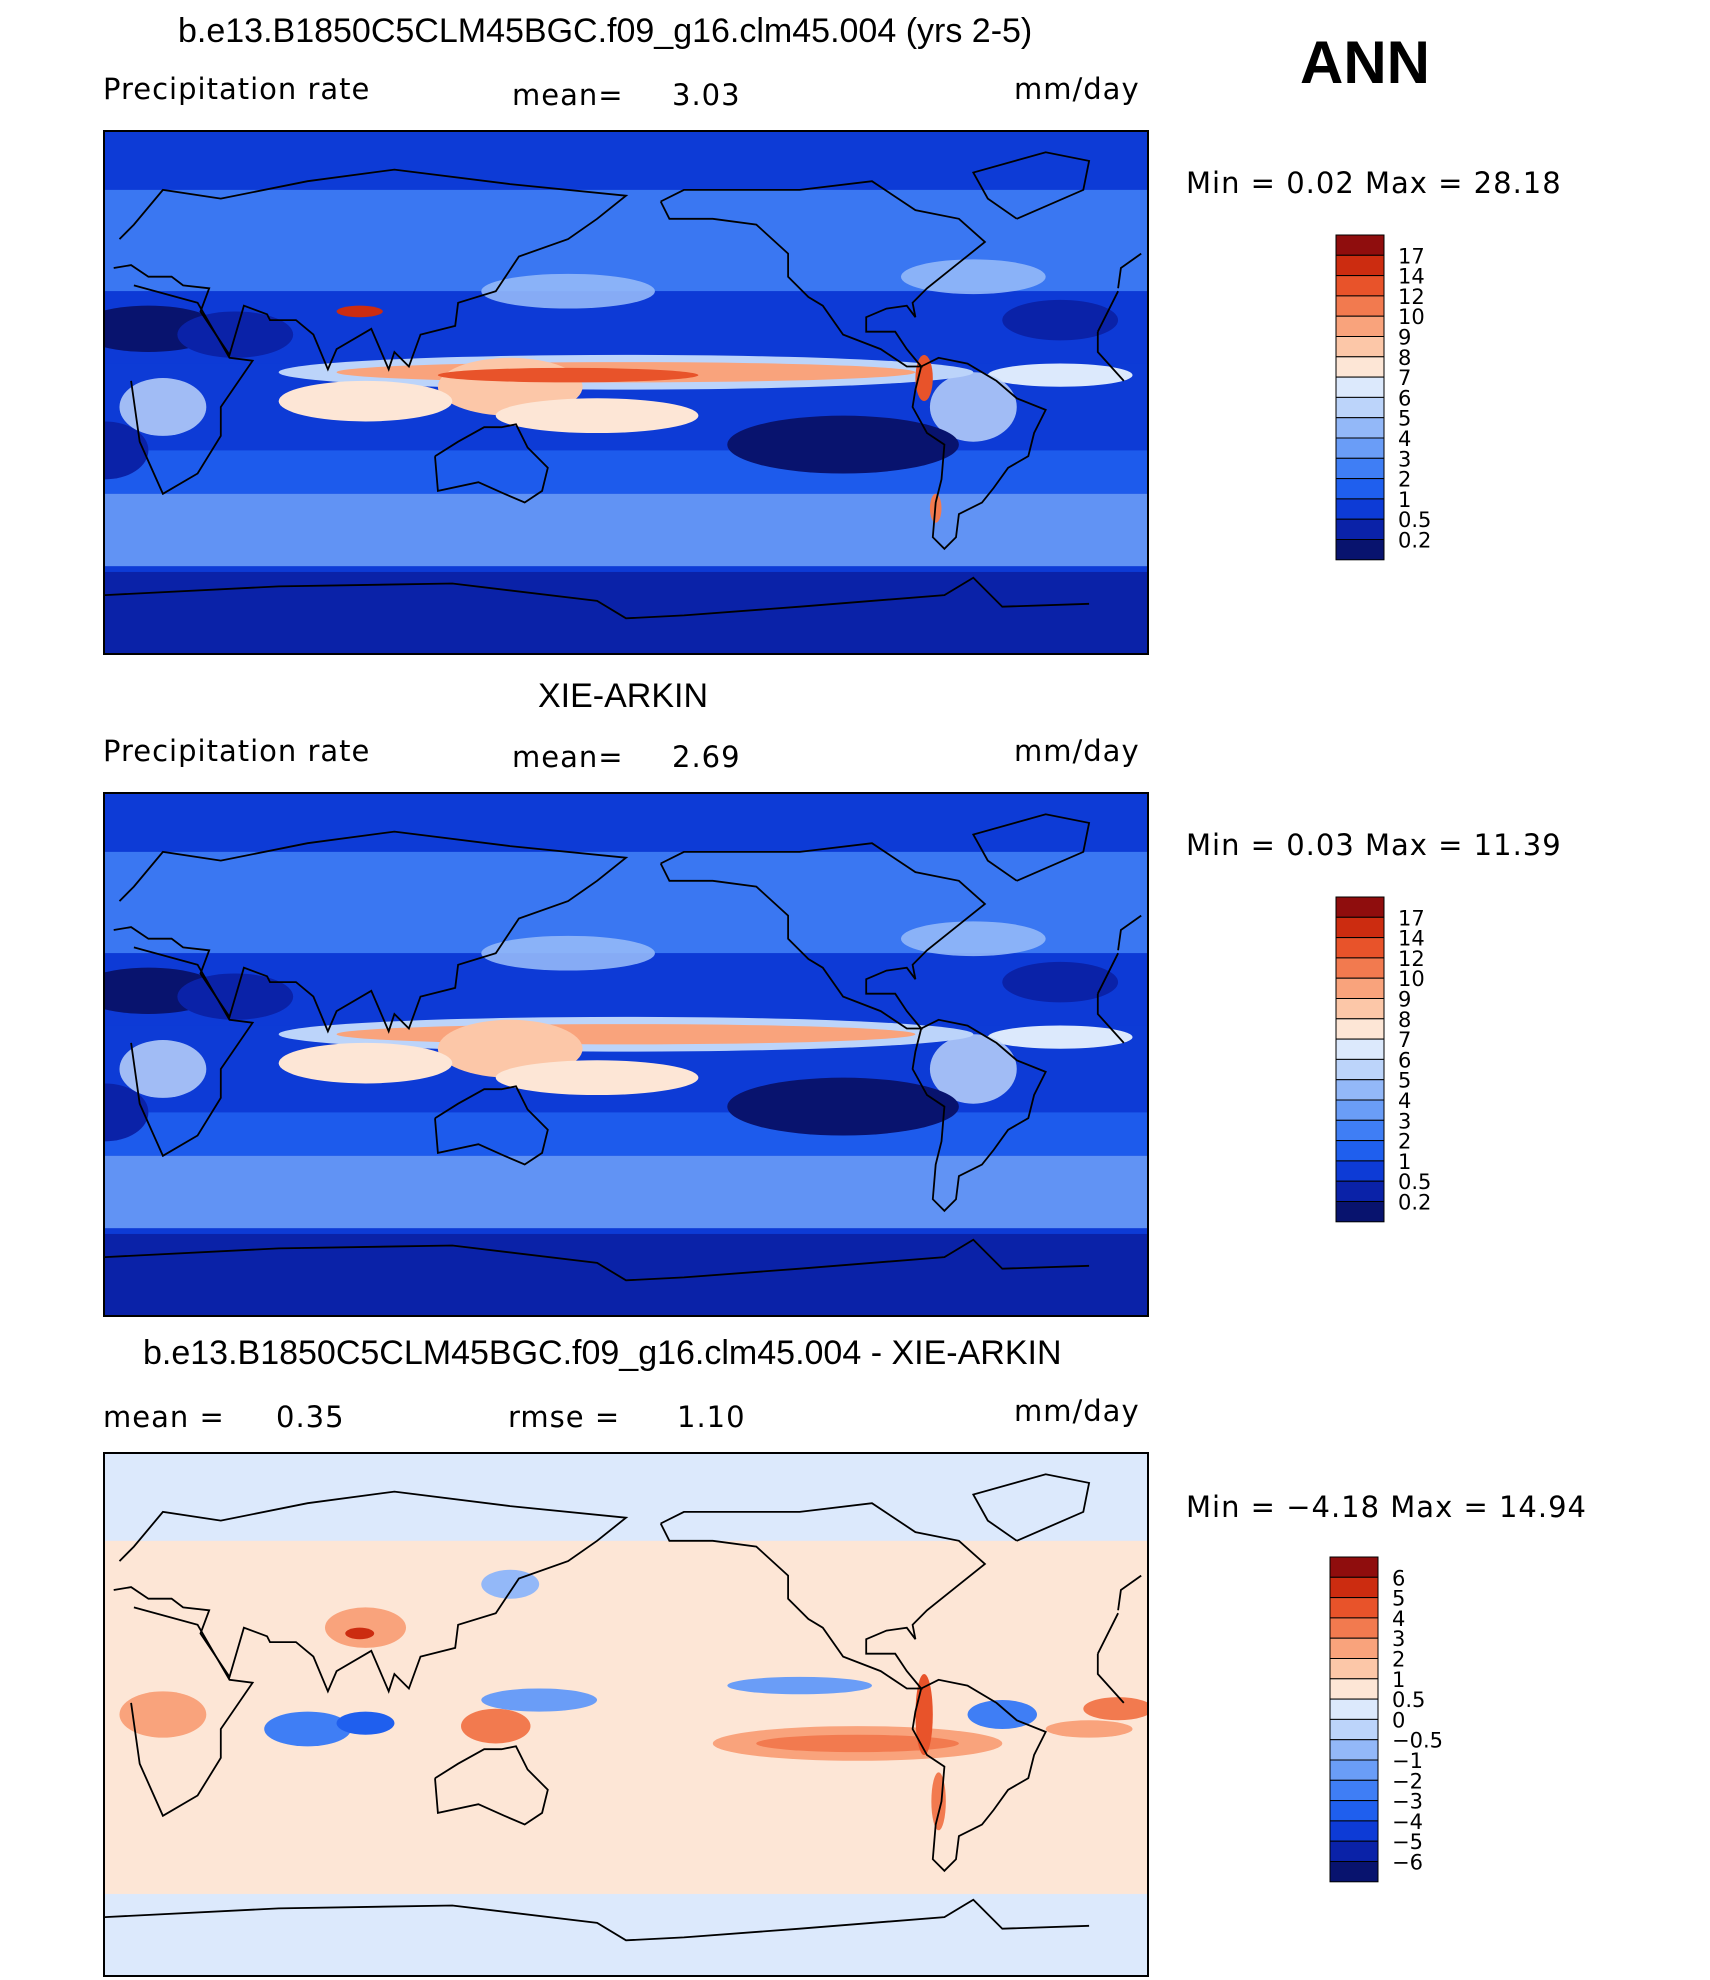  What do you see at coordinates (1077, 89) in the screenshot?
I see `panel1-units: mm/day` at bounding box center [1077, 89].